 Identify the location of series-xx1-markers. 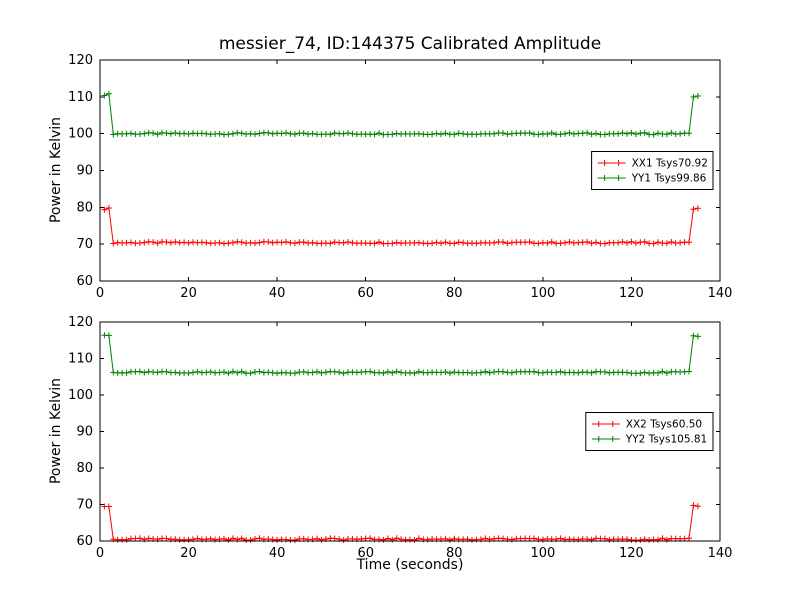
(401, 226).